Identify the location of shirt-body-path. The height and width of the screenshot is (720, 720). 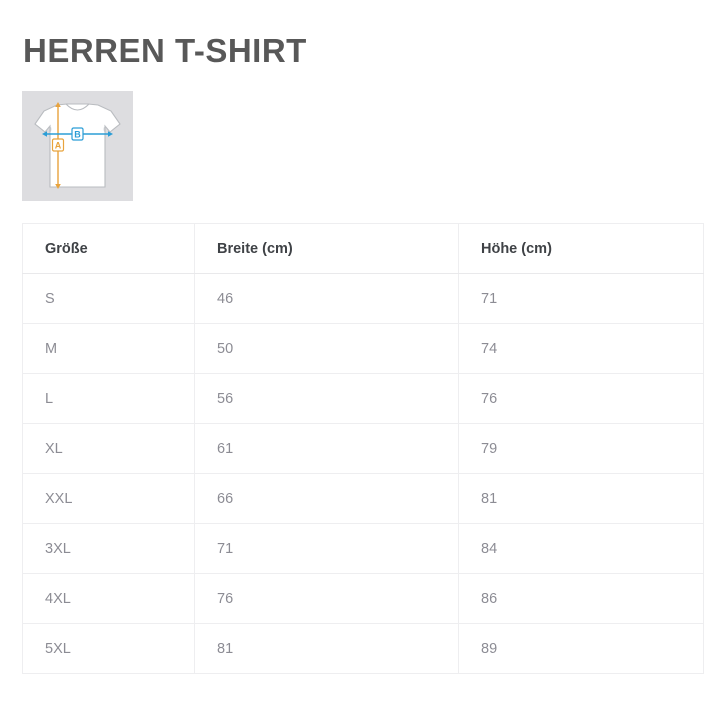
(77, 145).